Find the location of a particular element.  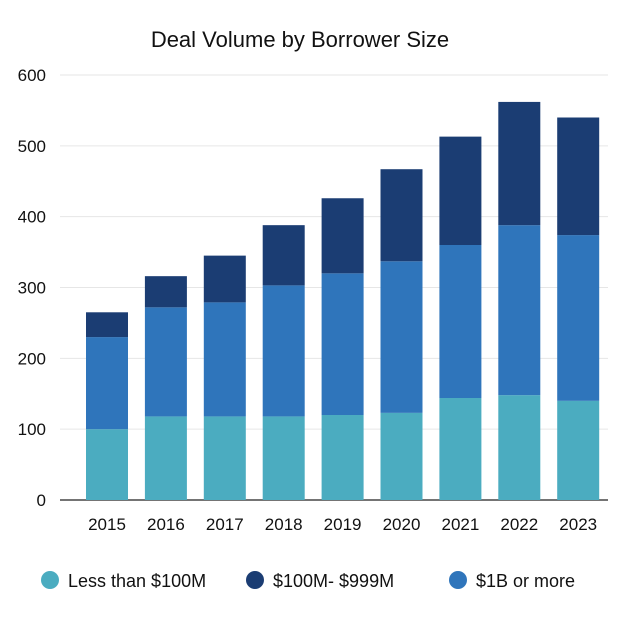

y-tick-label: 0 is located at coordinates (41, 500).